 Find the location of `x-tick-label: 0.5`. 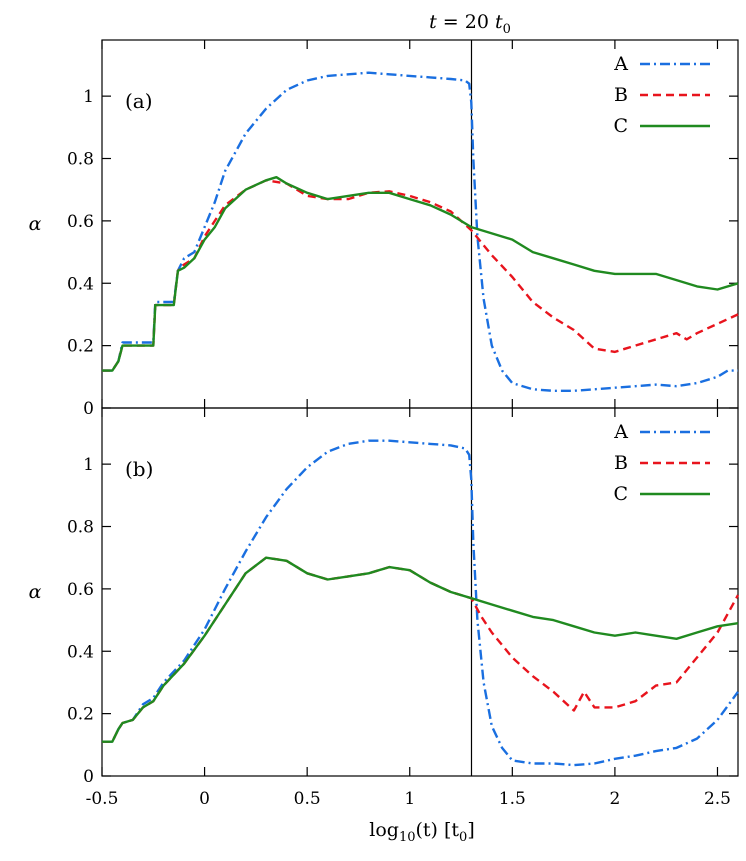

x-tick-label: 0.5 is located at coordinates (307, 799).